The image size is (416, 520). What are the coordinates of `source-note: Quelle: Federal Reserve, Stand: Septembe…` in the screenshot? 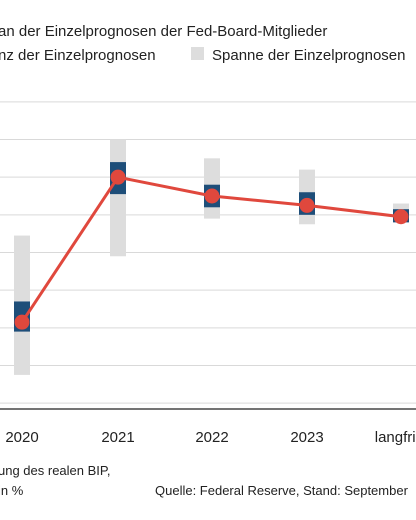 It's located at (282, 490).